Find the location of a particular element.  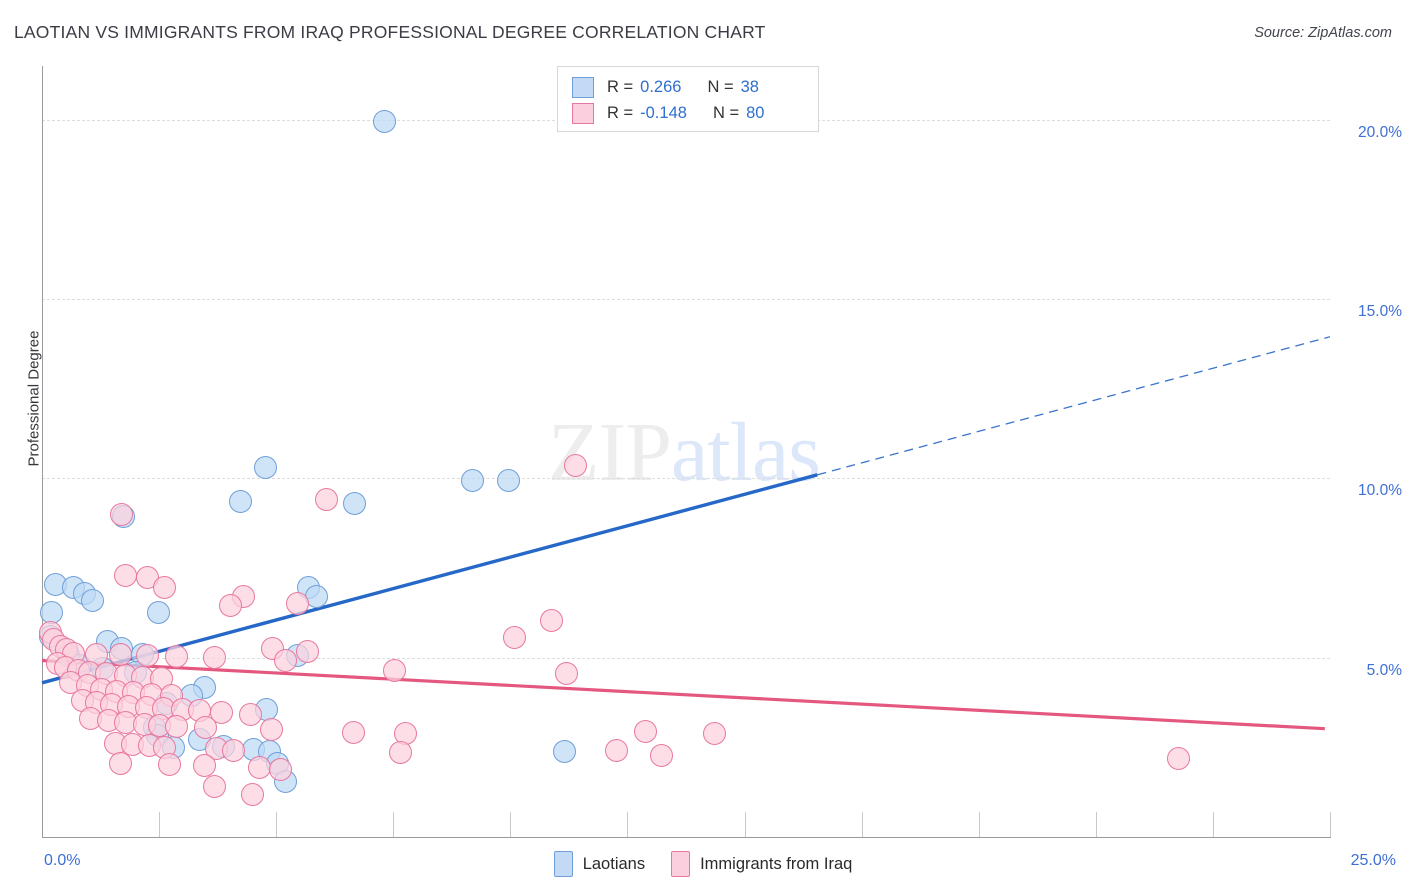

legend-item-laotians: Laotians is located at coordinates (599, 864).